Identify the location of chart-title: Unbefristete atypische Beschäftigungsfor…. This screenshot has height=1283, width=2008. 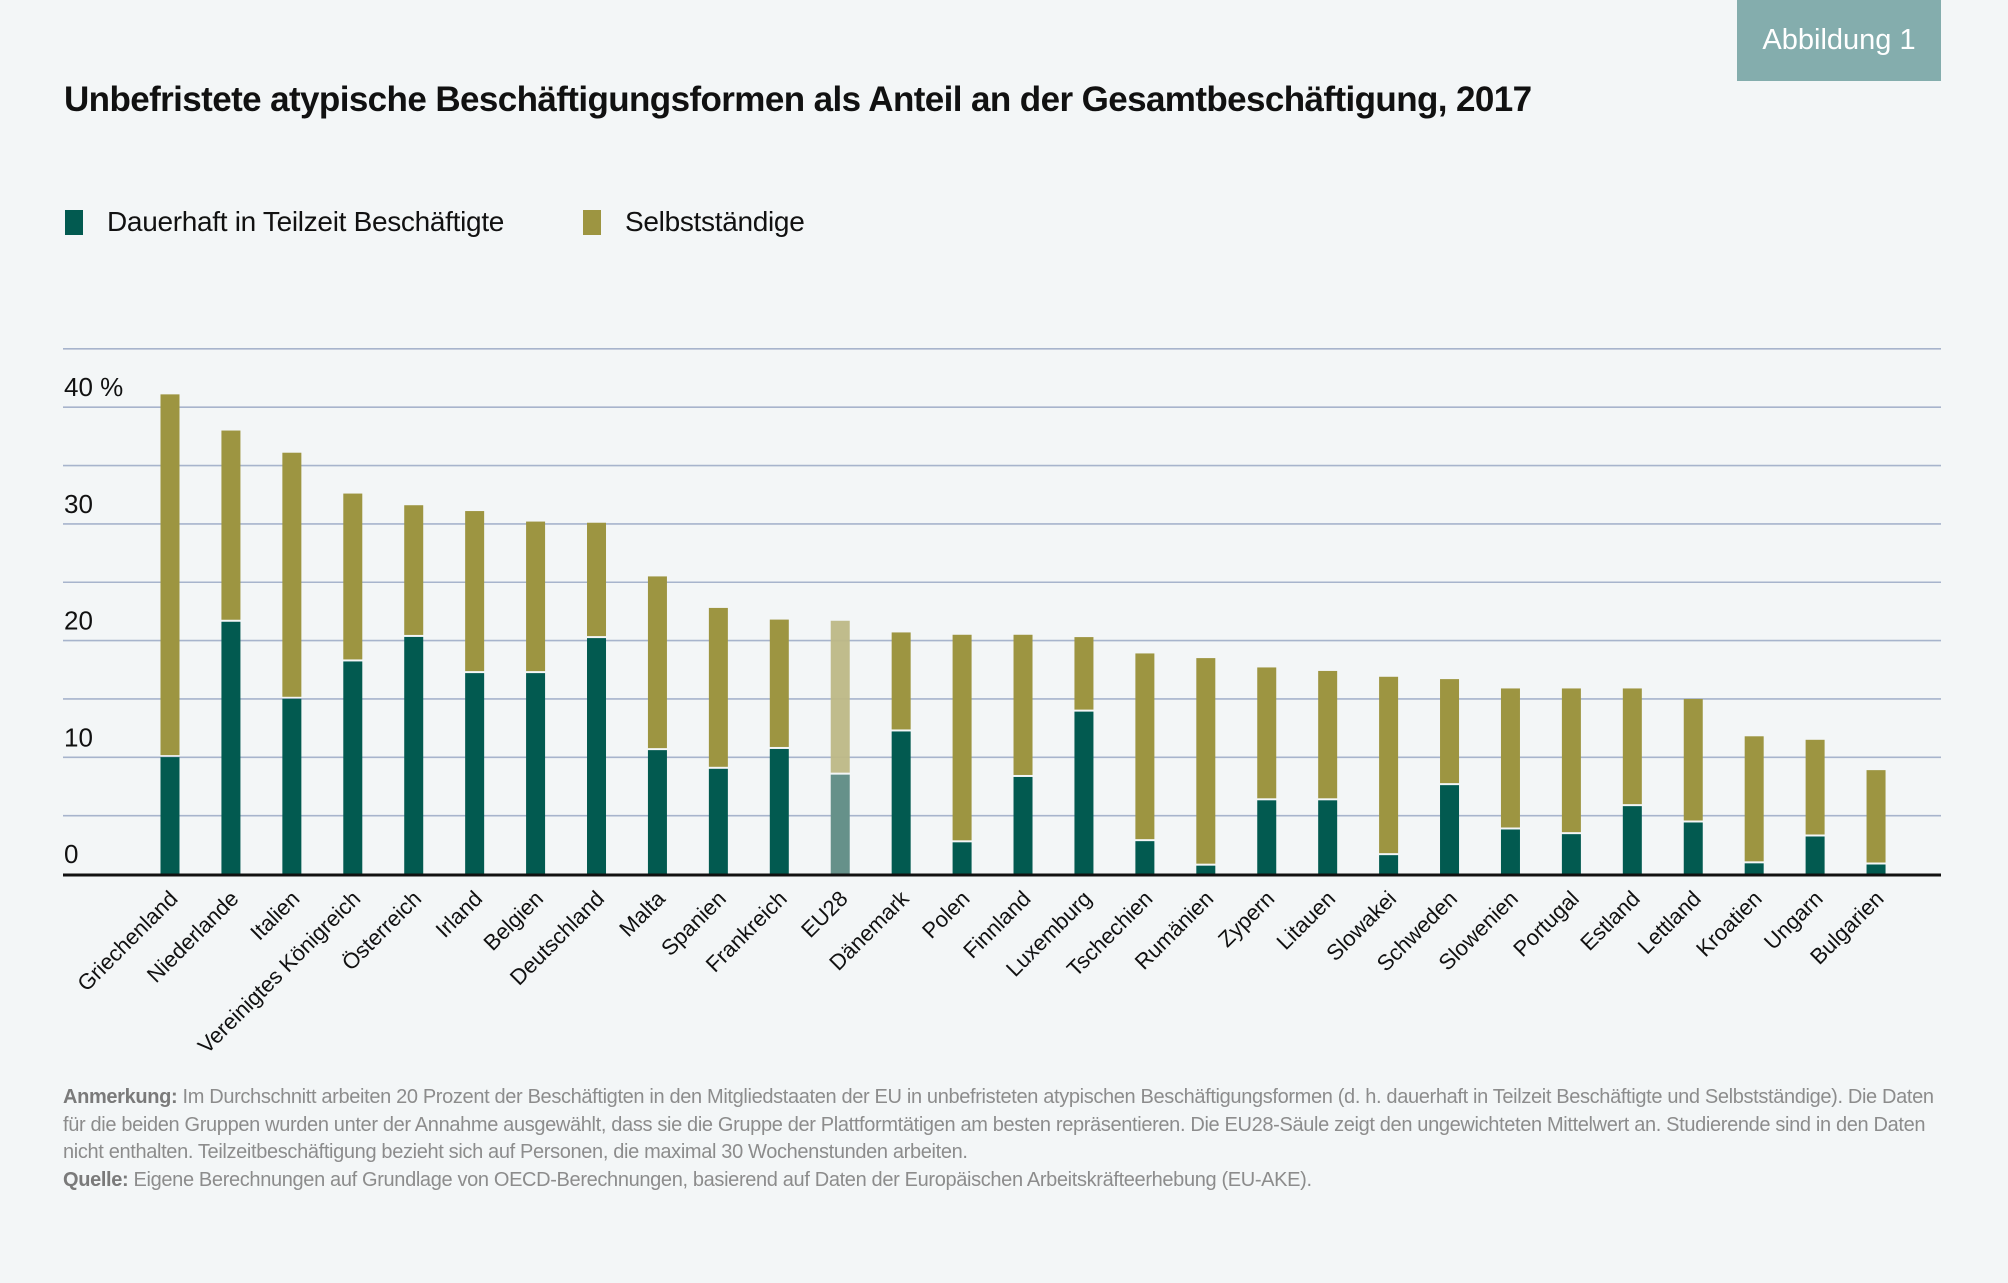
(798, 99).